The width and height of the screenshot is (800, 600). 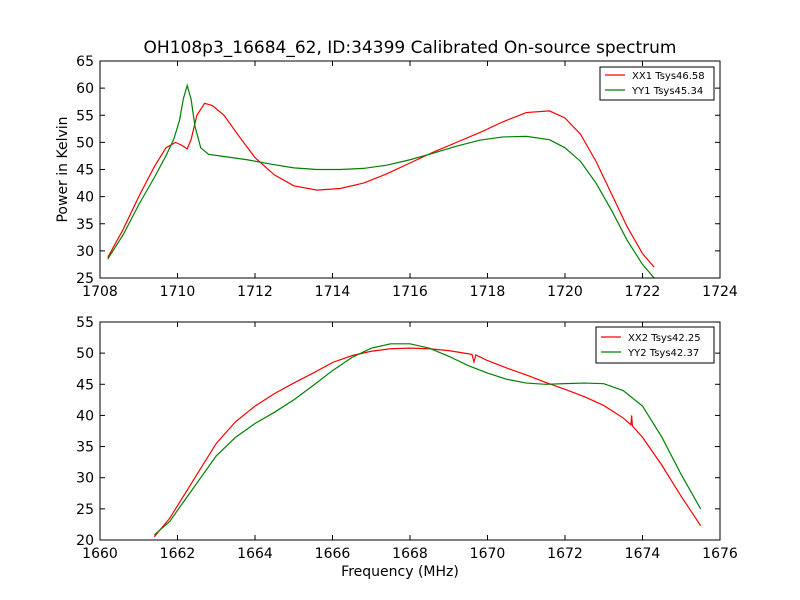 What do you see at coordinates (668, 76) in the screenshot?
I see `legend-entry: XX1 Tsys46.58` at bounding box center [668, 76].